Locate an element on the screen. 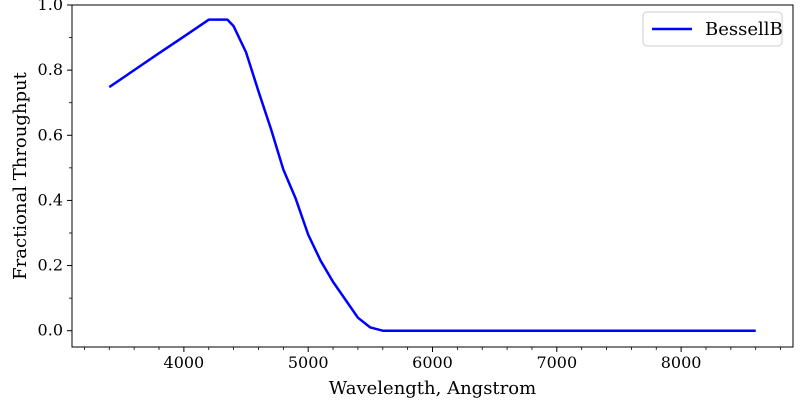 Image resolution: width=800 pixels, height=400 pixels. x-tick-label: 8000 is located at coordinates (681, 362).